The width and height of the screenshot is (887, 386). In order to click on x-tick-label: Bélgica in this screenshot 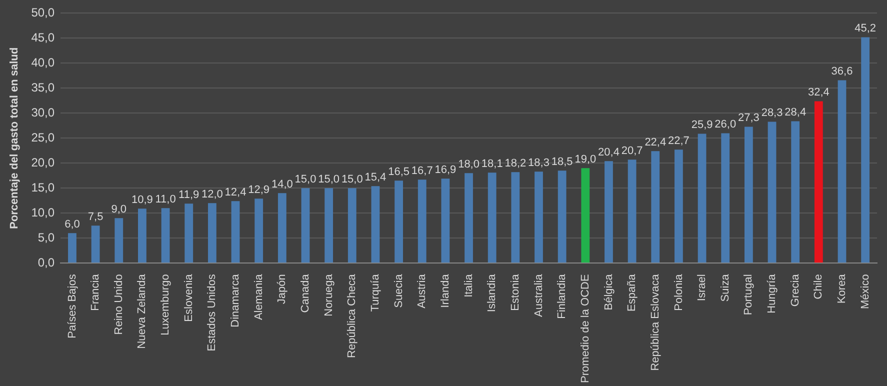, I will do `click(608, 291)`.